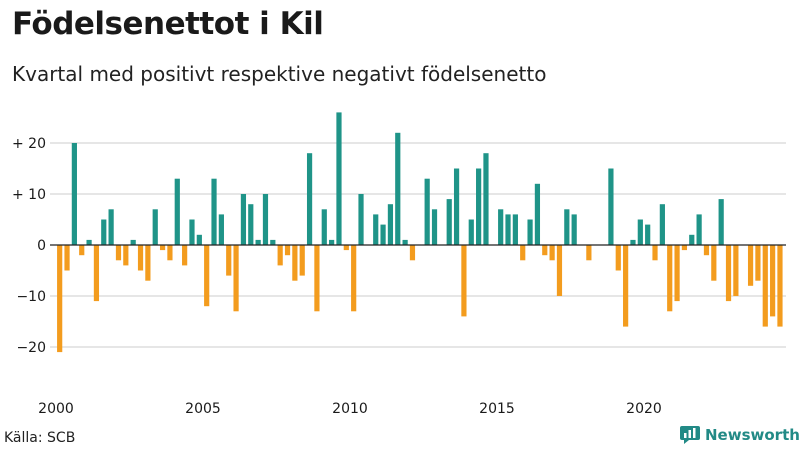 Image resolution: width=800 pixels, height=450 pixels. I want to click on y-tick-label: −20, so click(31, 348).